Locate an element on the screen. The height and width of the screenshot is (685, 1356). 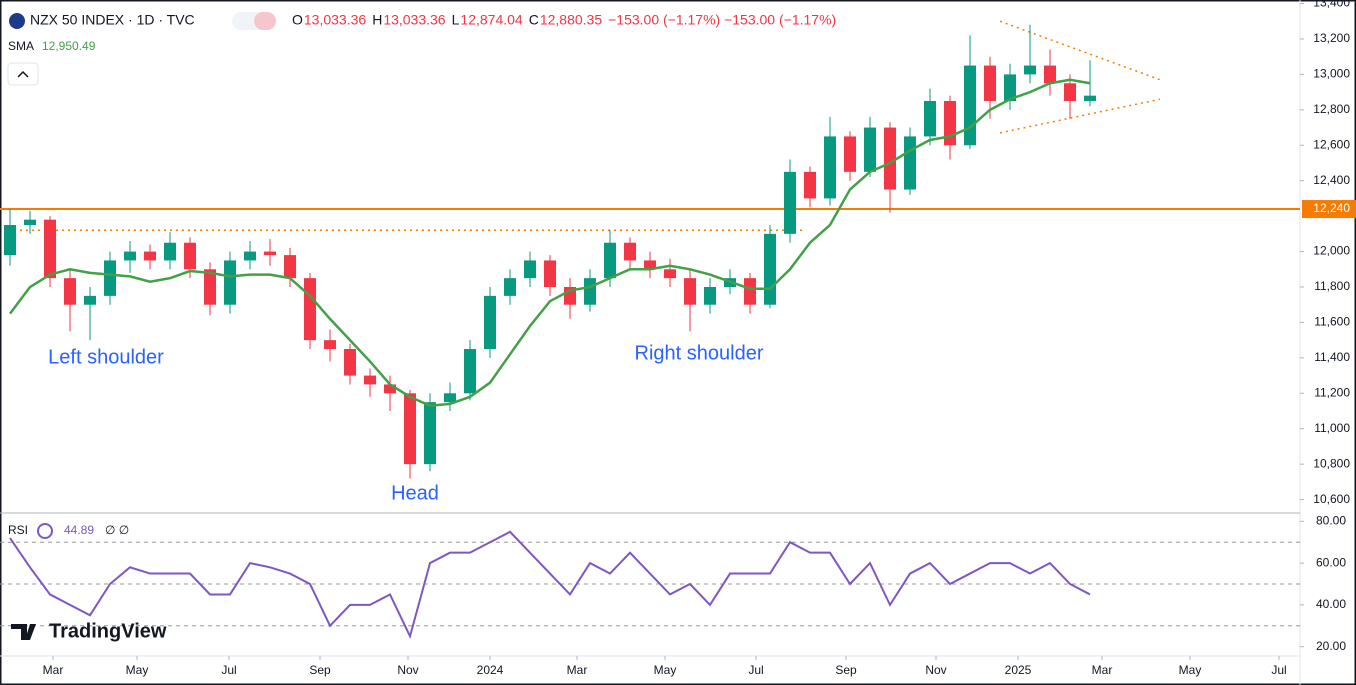
y-tick-label: 20.00 is located at coordinates (1331, 646).